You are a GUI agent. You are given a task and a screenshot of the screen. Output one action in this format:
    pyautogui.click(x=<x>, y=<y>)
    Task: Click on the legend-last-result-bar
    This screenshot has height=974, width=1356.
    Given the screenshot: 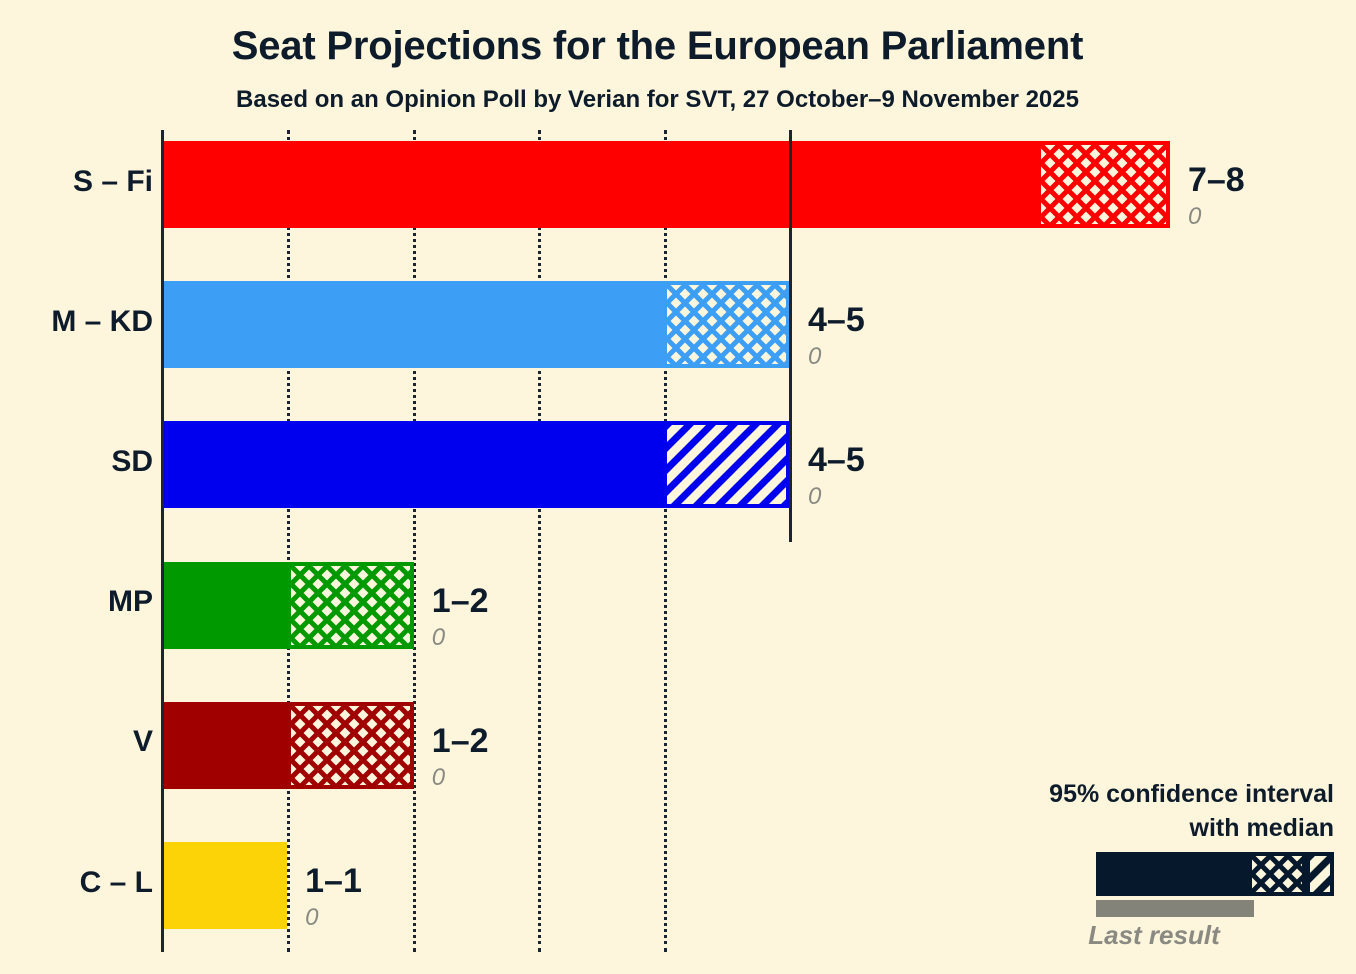 What is the action you would take?
    pyautogui.click(x=1175, y=908)
    